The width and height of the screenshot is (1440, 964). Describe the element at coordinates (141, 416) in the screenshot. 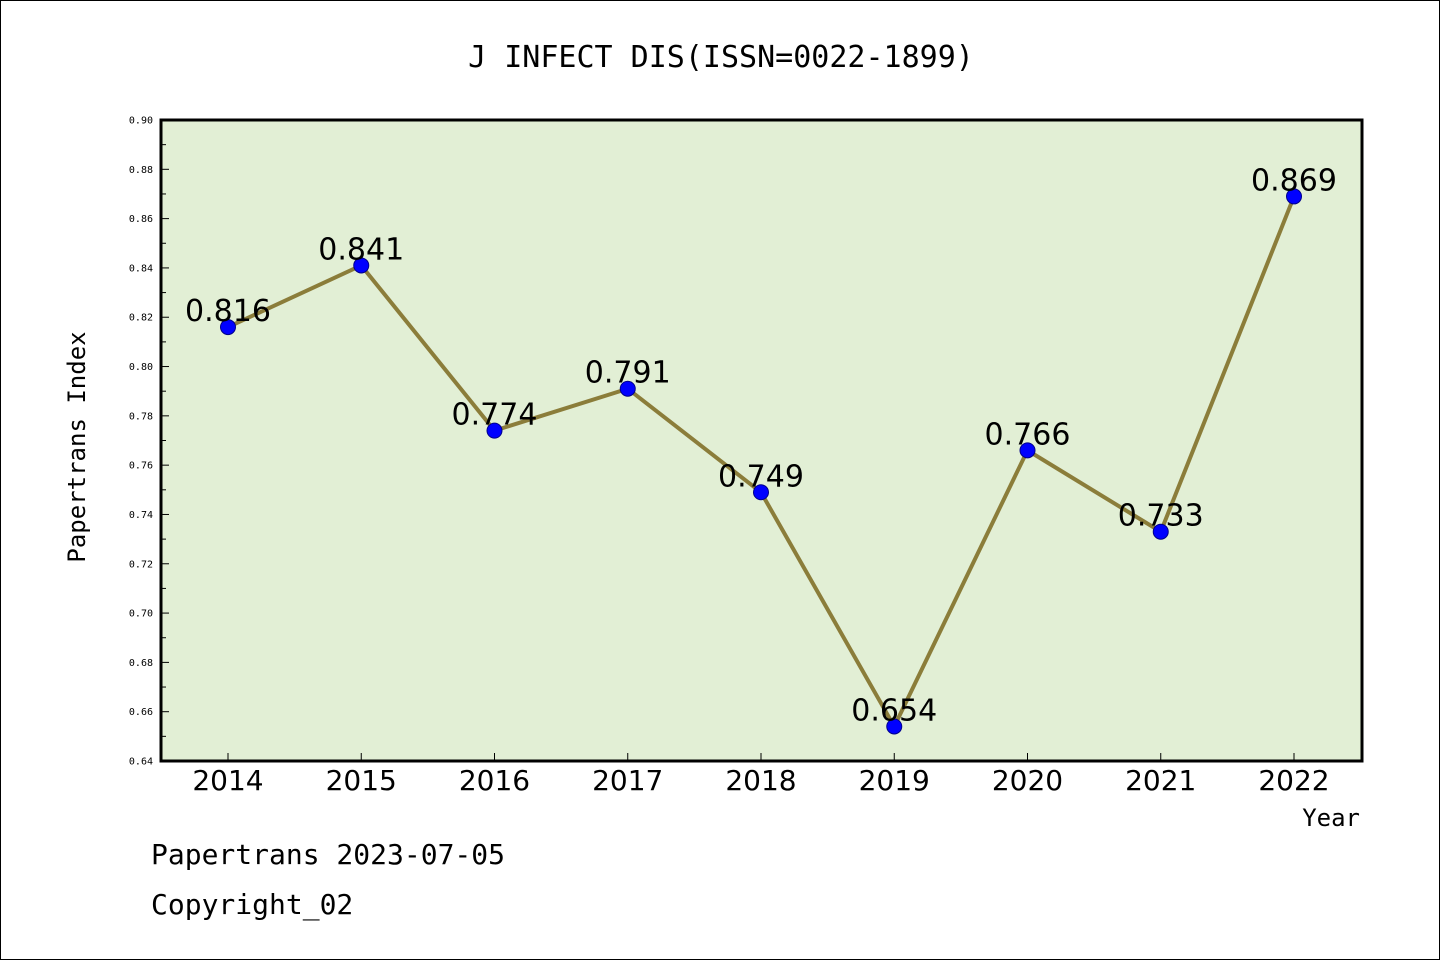

I see `y-tick-label: 0.78` at that location.